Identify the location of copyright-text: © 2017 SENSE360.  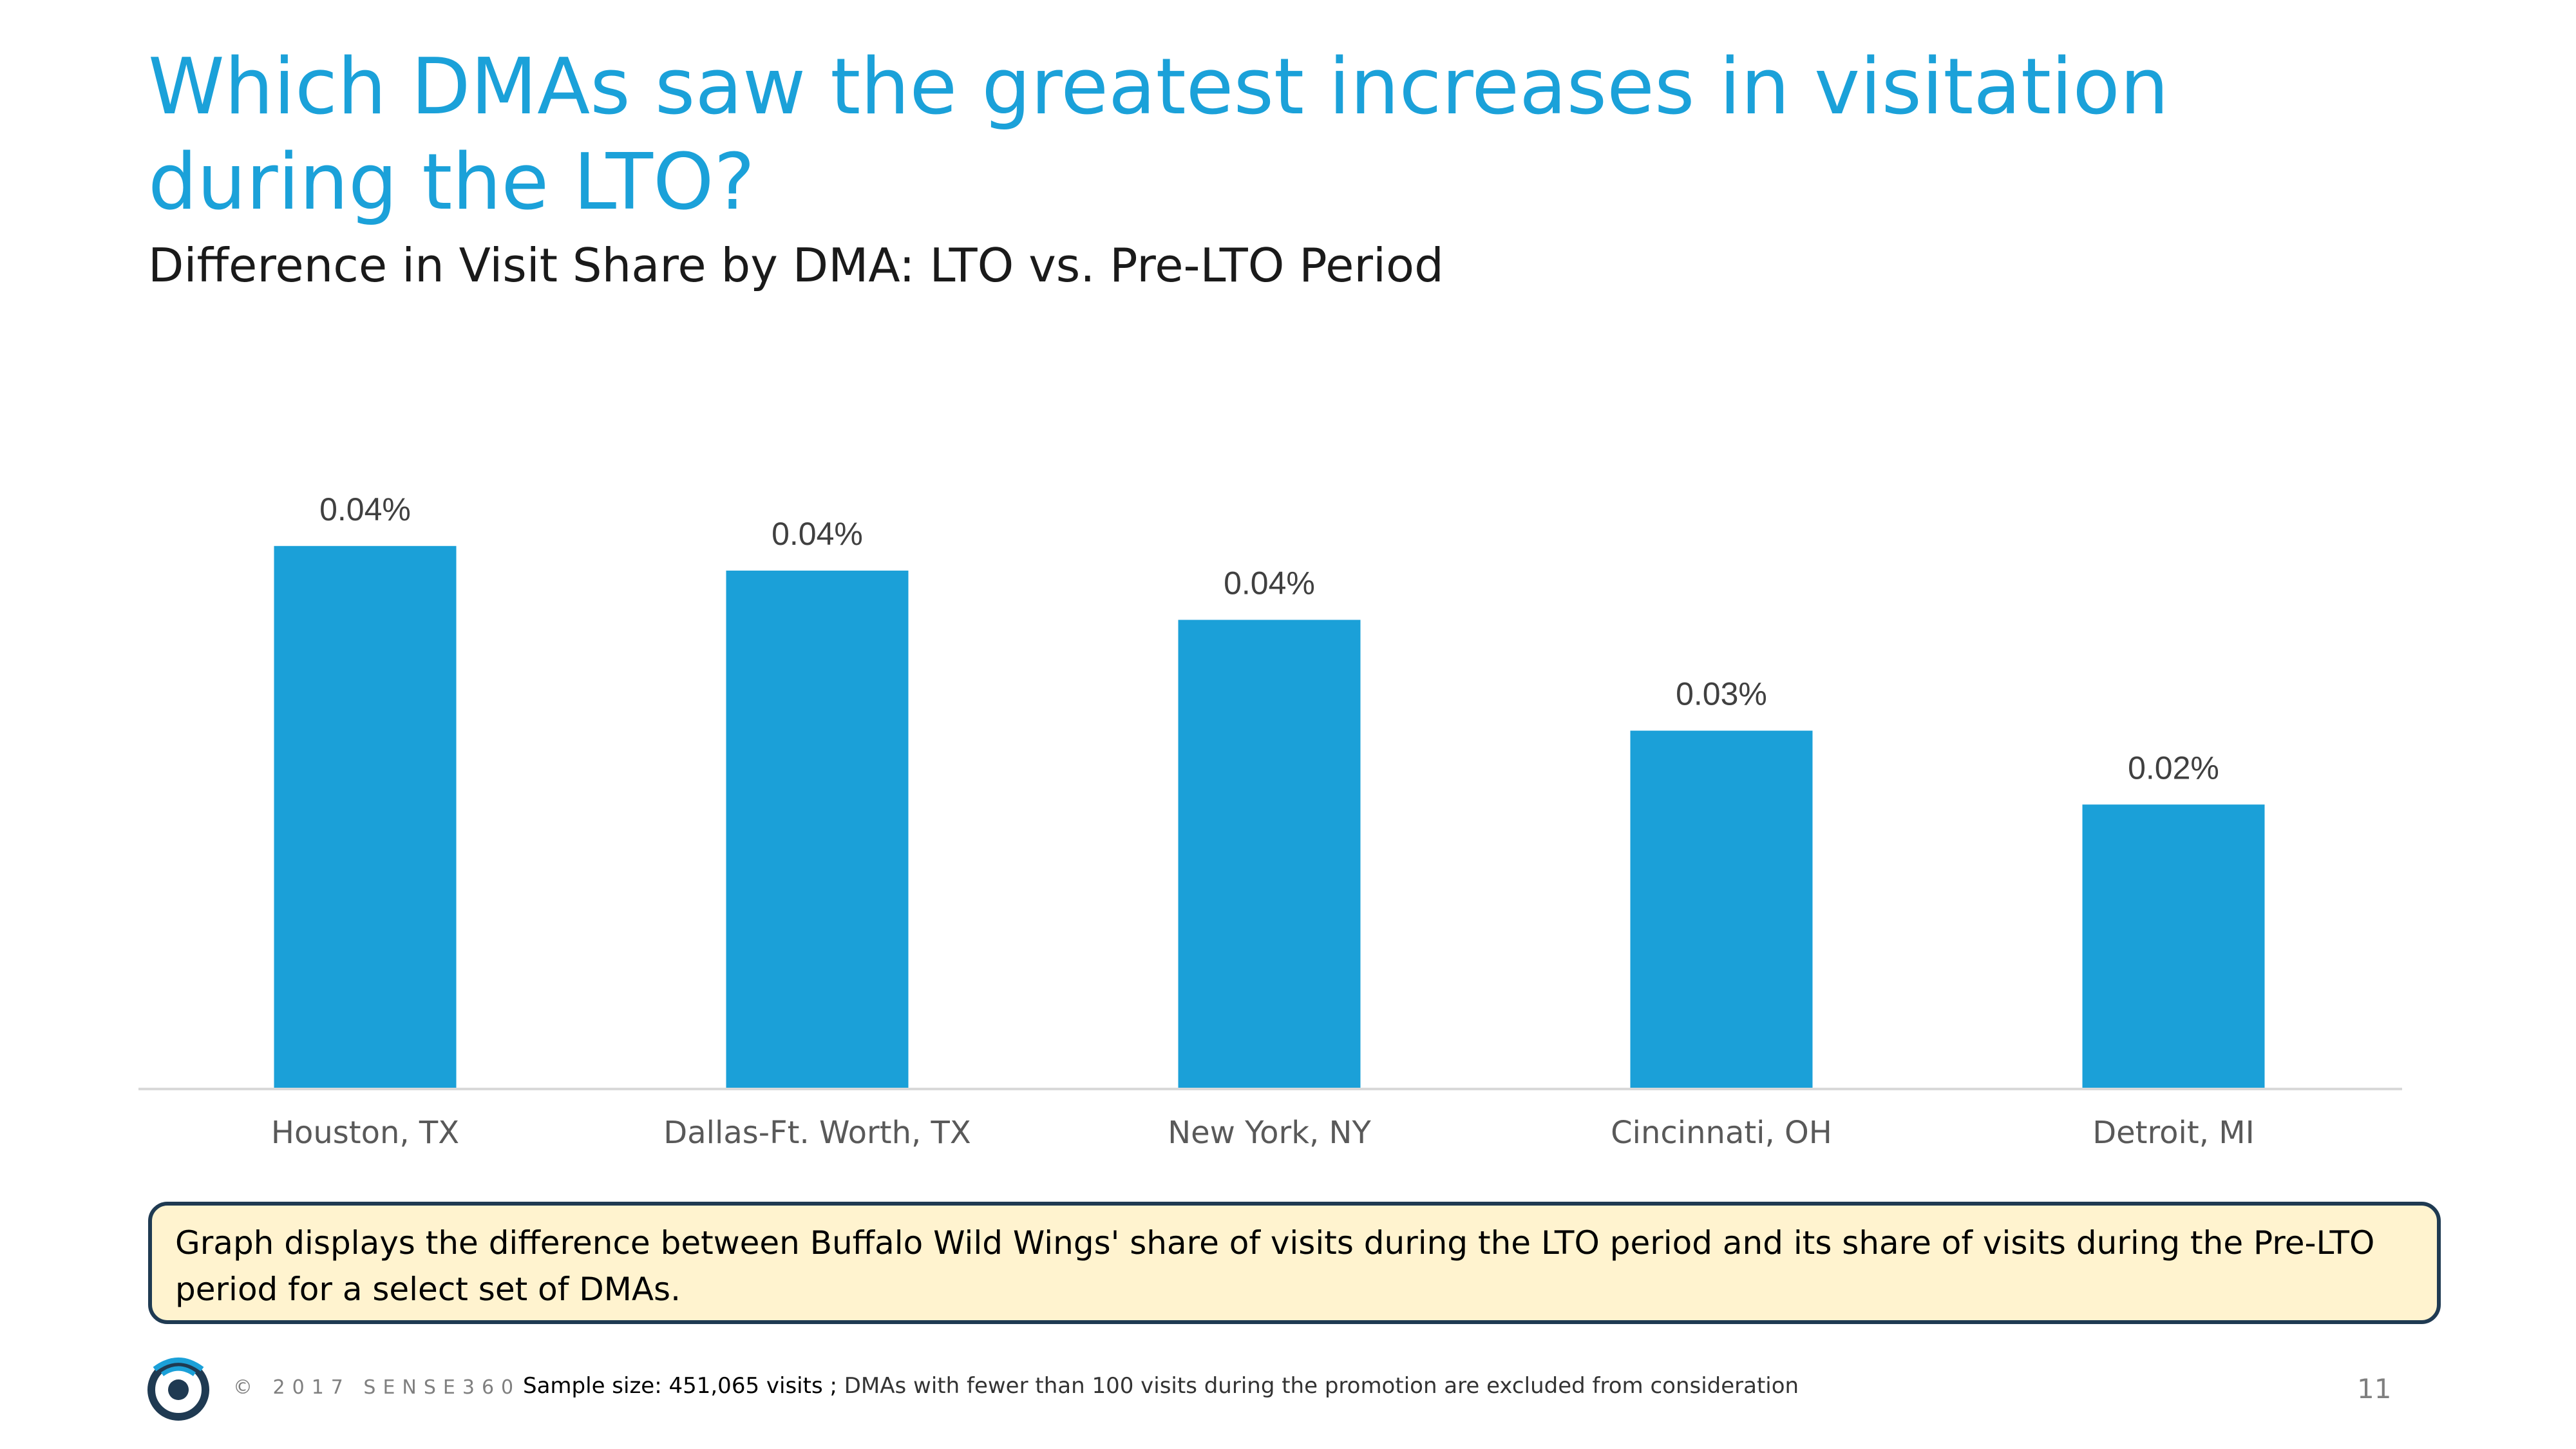
(377, 1387).